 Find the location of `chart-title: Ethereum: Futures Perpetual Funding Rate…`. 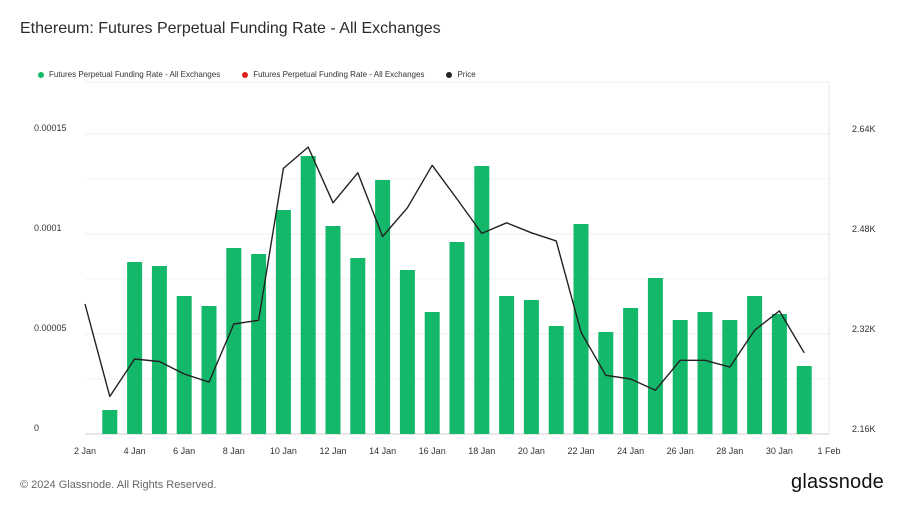

chart-title: Ethereum: Futures Perpetual Funding Rate… is located at coordinates (230, 28).